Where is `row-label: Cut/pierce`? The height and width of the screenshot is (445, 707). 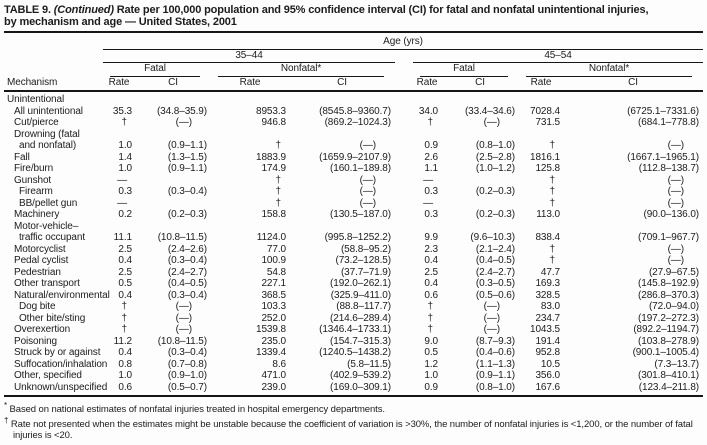 row-label: Cut/pierce is located at coordinates (36, 122).